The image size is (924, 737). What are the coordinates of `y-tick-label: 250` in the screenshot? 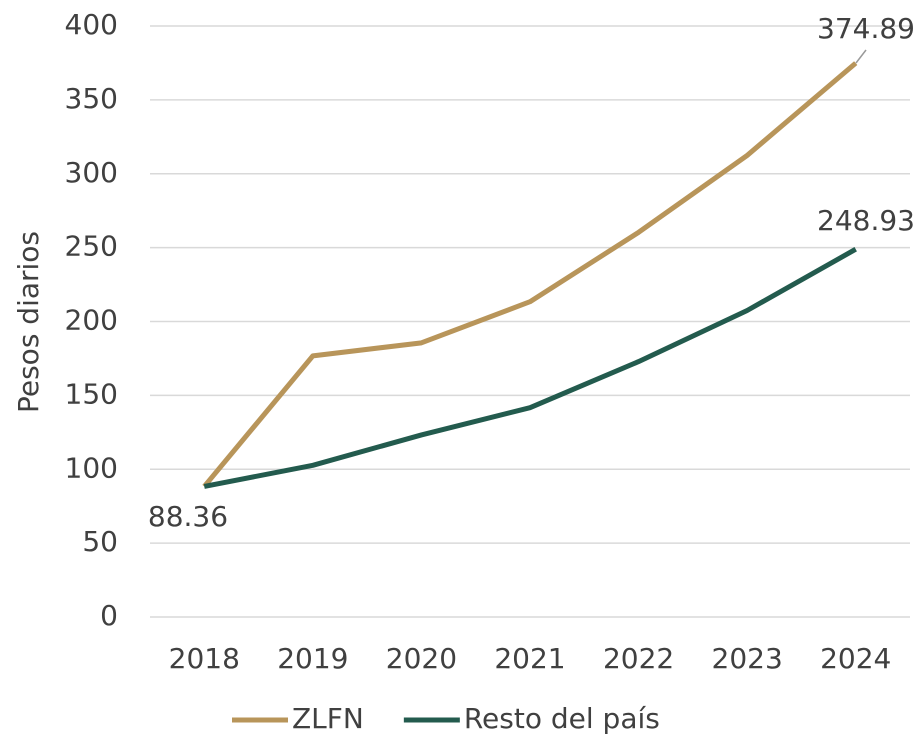 It's located at (91, 246).